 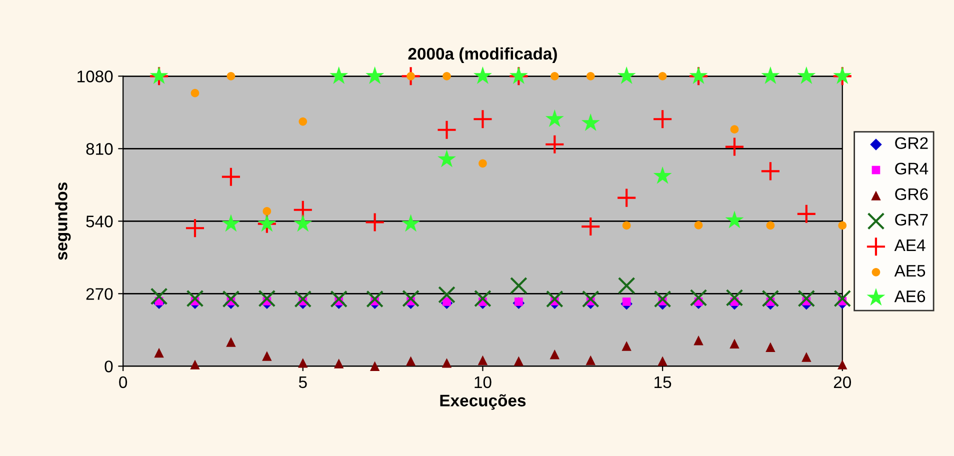 What do you see at coordinates (123, 382) in the screenshot?
I see `x-tick-label: 0` at bounding box center [123, 382].